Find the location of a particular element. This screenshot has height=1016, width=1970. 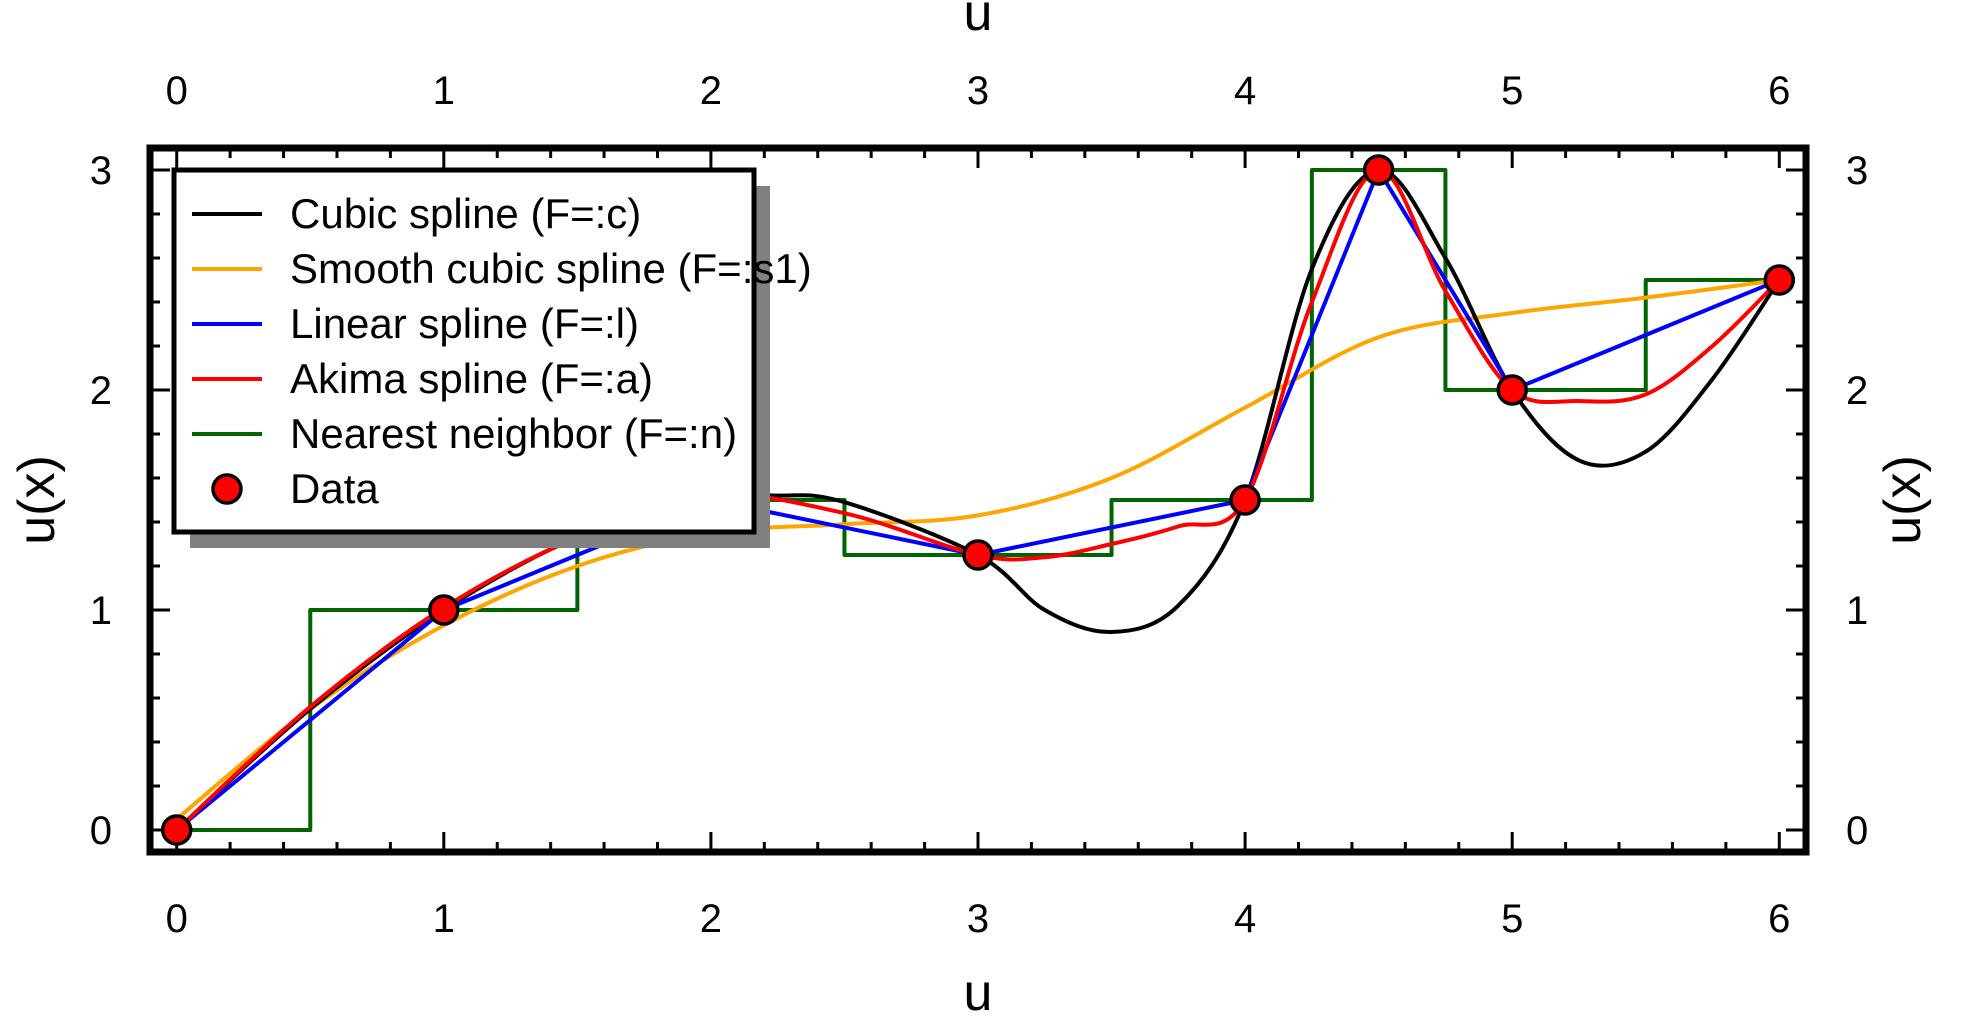

x-tick-label-top: 4 is located at coordinates (1245, 91).